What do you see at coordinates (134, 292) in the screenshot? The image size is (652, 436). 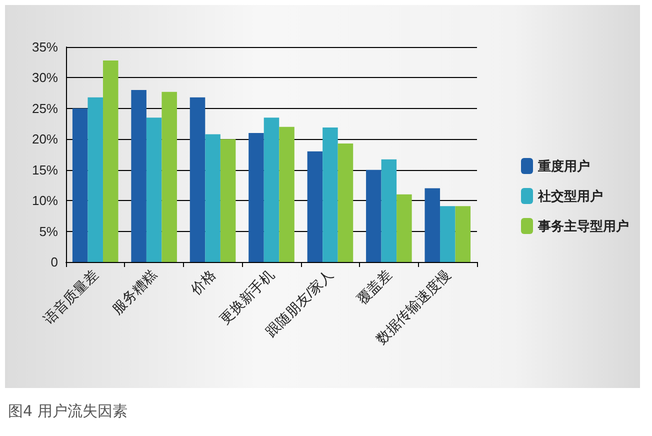 I see `x-tick-label: 服务糟糕` at bounding box center [134, 292].